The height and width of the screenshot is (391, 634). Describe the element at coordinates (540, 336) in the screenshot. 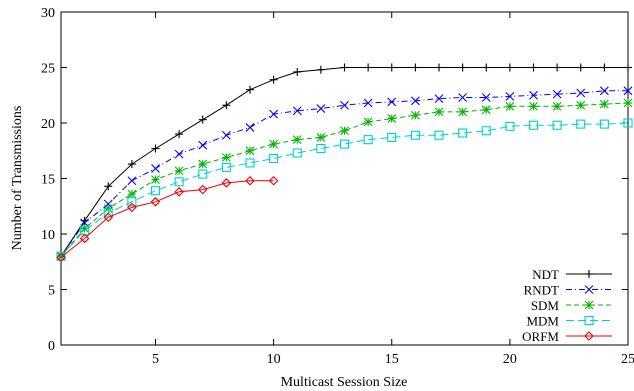

I see `legend-label: ORFM` at that location.